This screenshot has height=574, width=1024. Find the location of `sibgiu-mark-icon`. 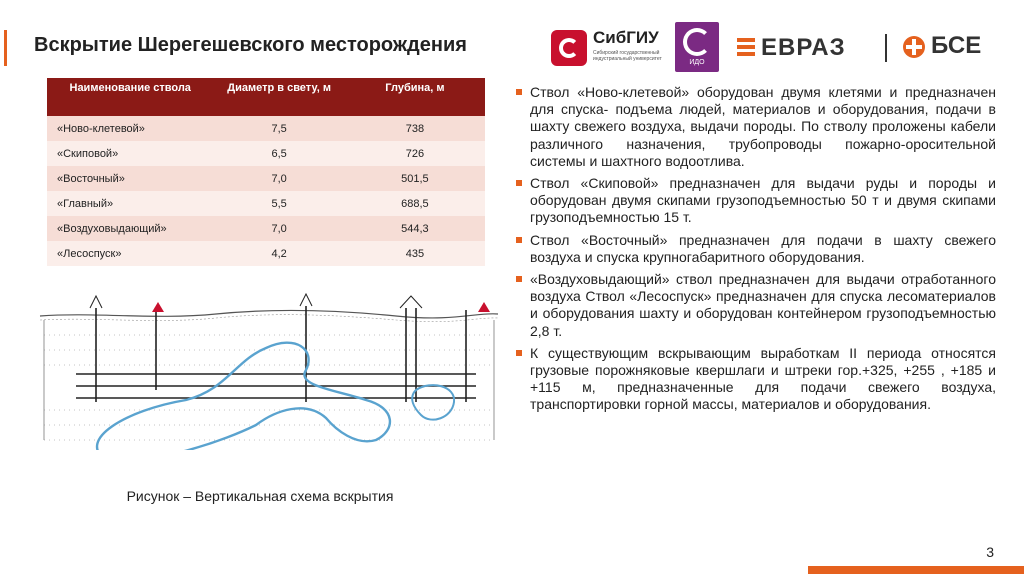

sibgiu-mark-icon is located at coordinates (569, 48).